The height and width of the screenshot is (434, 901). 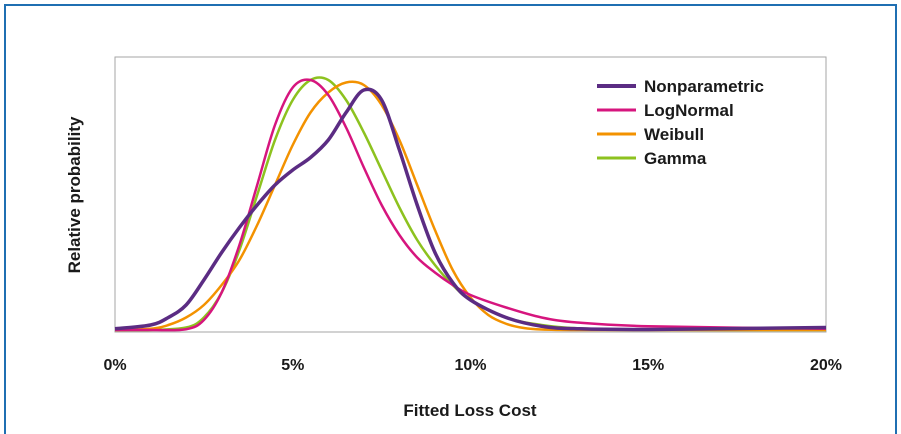 I want to click on x-tick-label: 0%, so click(x=114, y=365).